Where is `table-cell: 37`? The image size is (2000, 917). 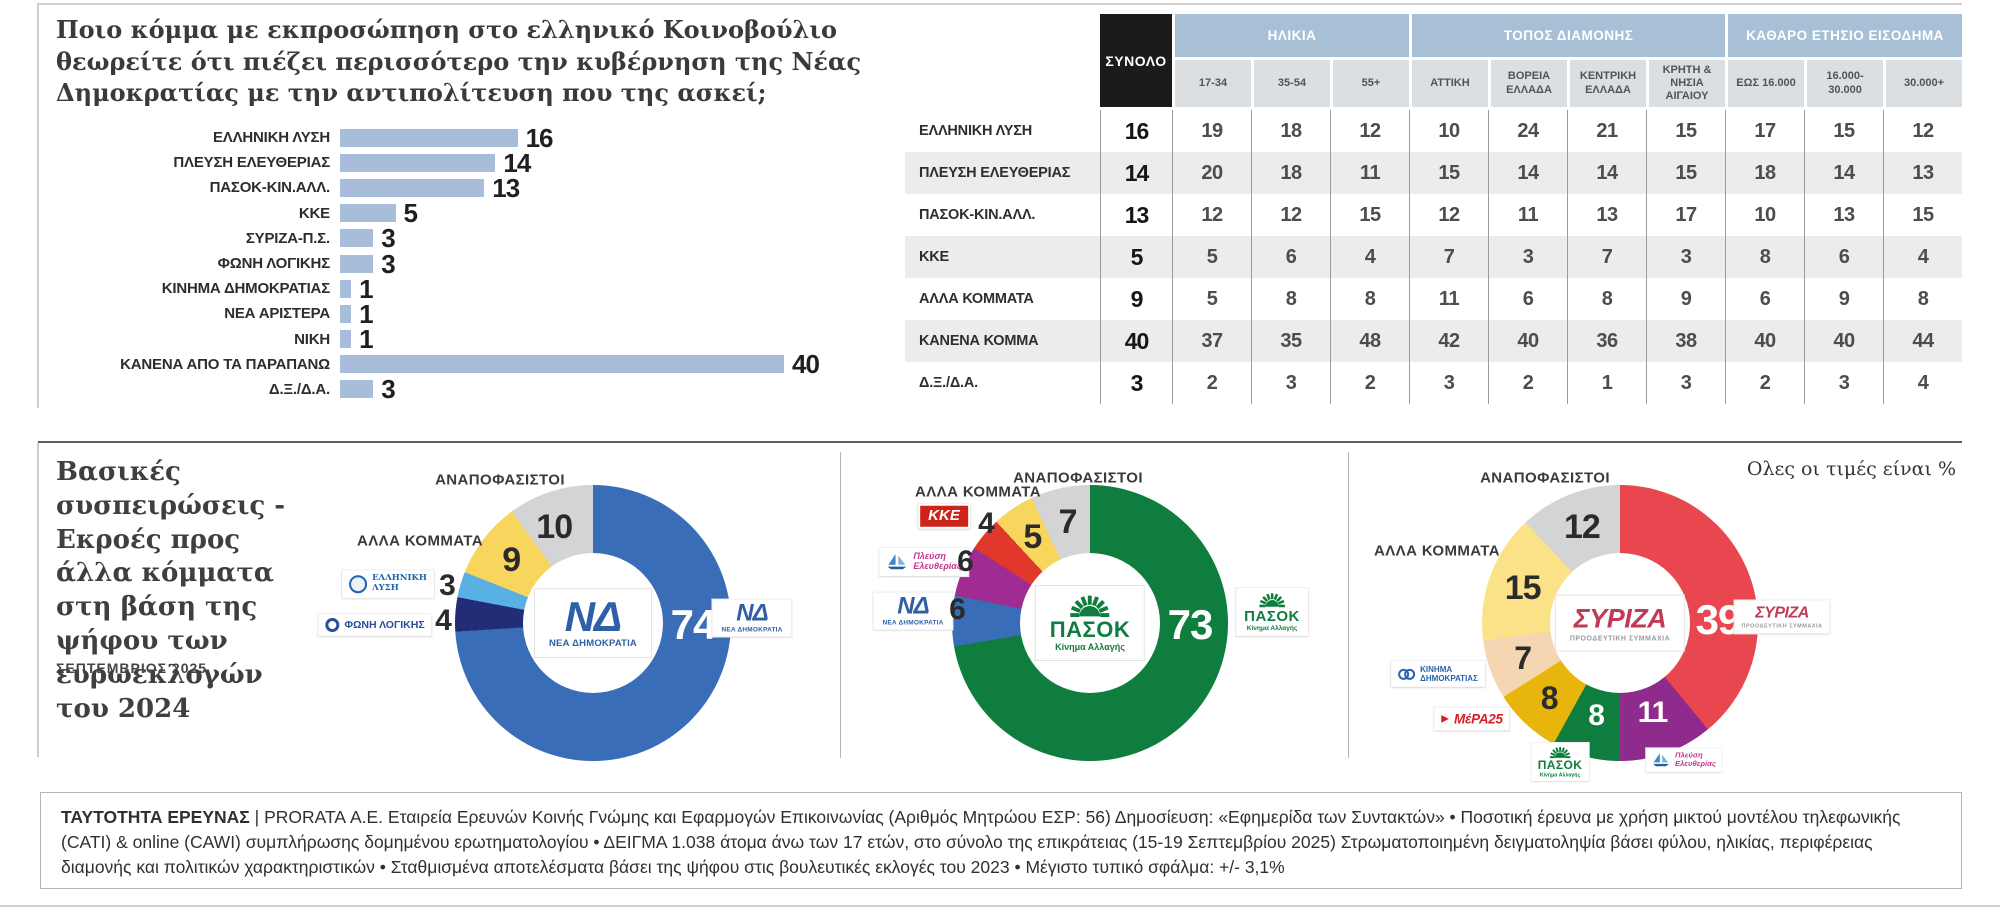
table-cell: 37 is located at coordinates (1211, 341).